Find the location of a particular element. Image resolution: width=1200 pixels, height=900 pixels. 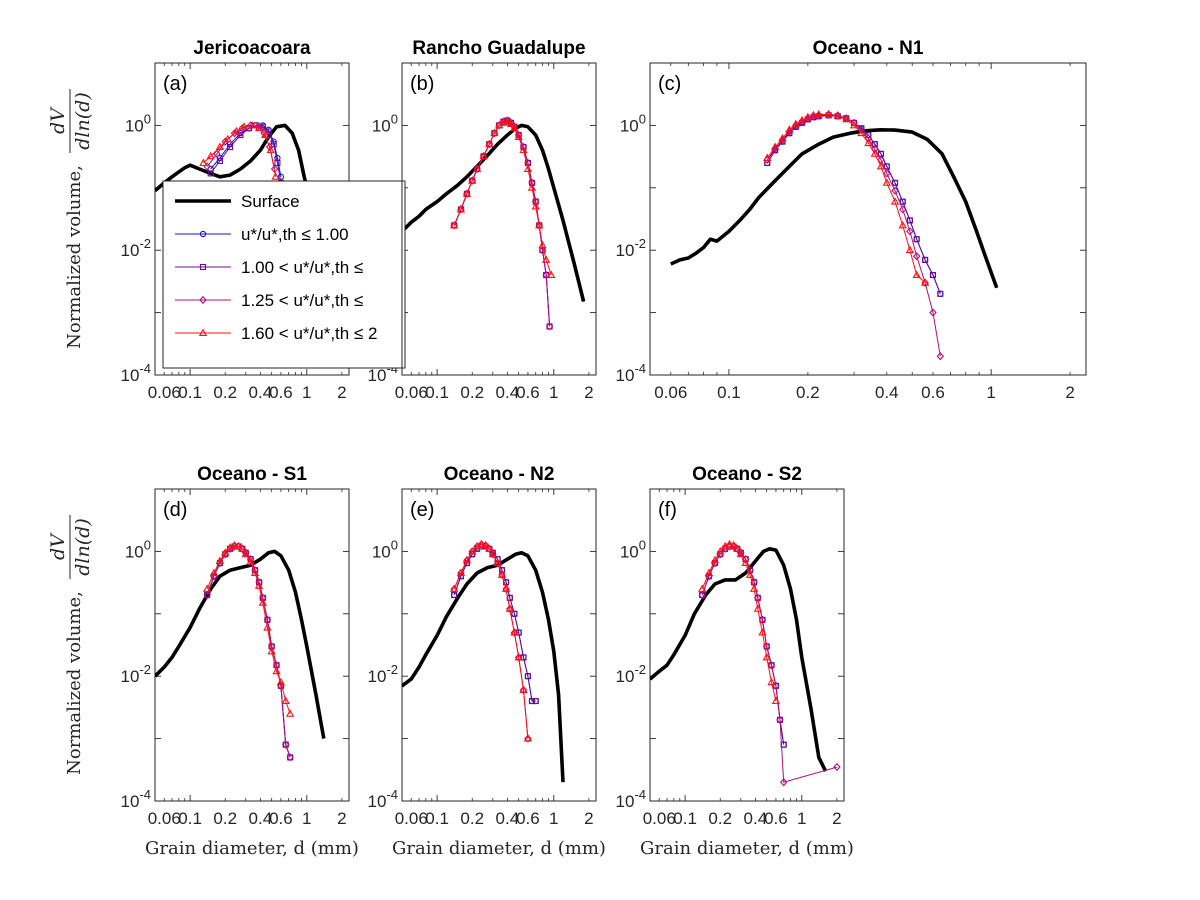

legend-entry: 1.00 < u*/u*,th ≤ is located at coordinates (269, 267).